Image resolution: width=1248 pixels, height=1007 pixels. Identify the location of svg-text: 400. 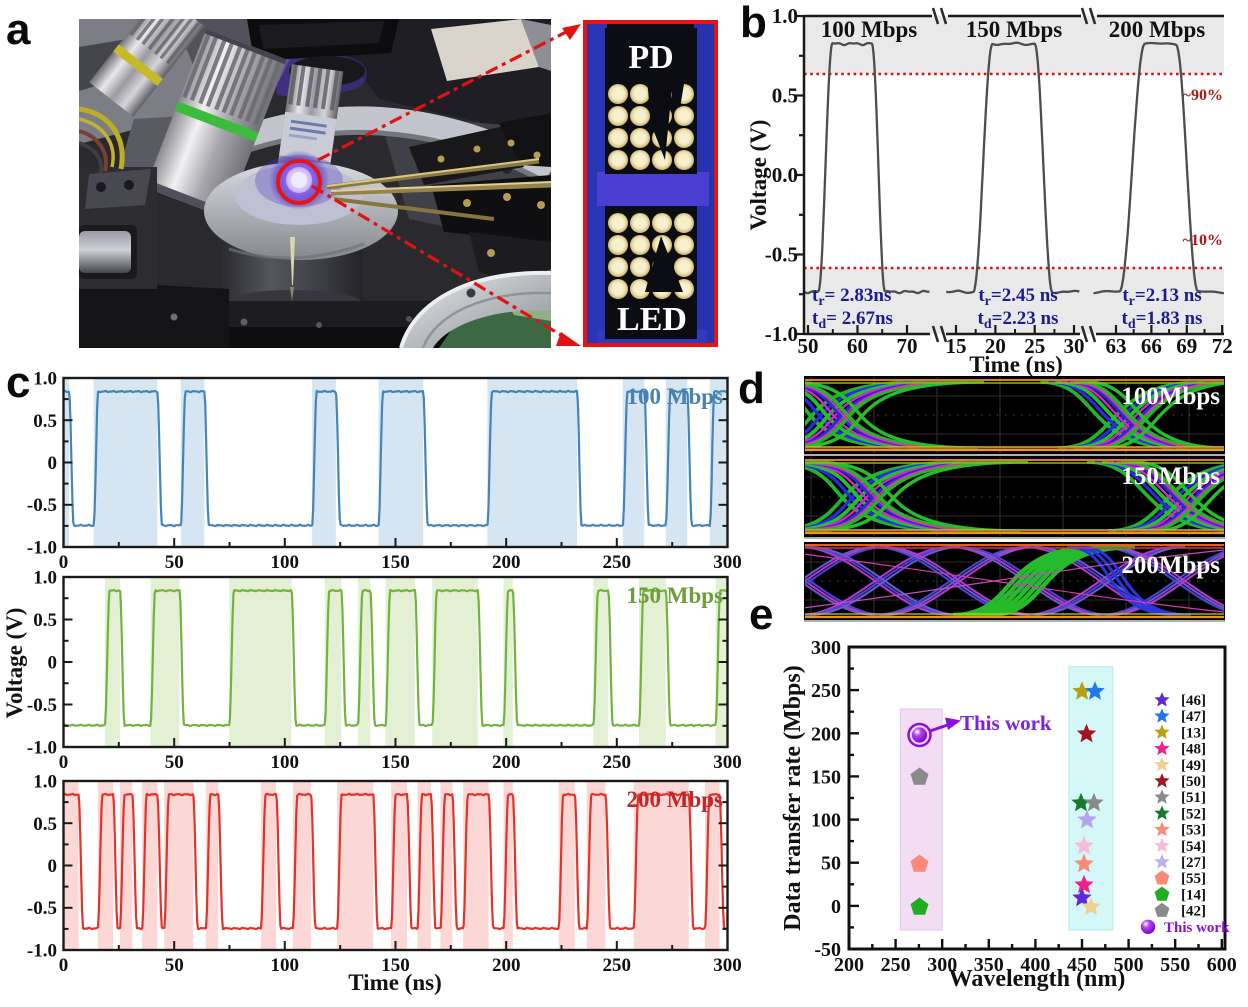
(1035, 965).